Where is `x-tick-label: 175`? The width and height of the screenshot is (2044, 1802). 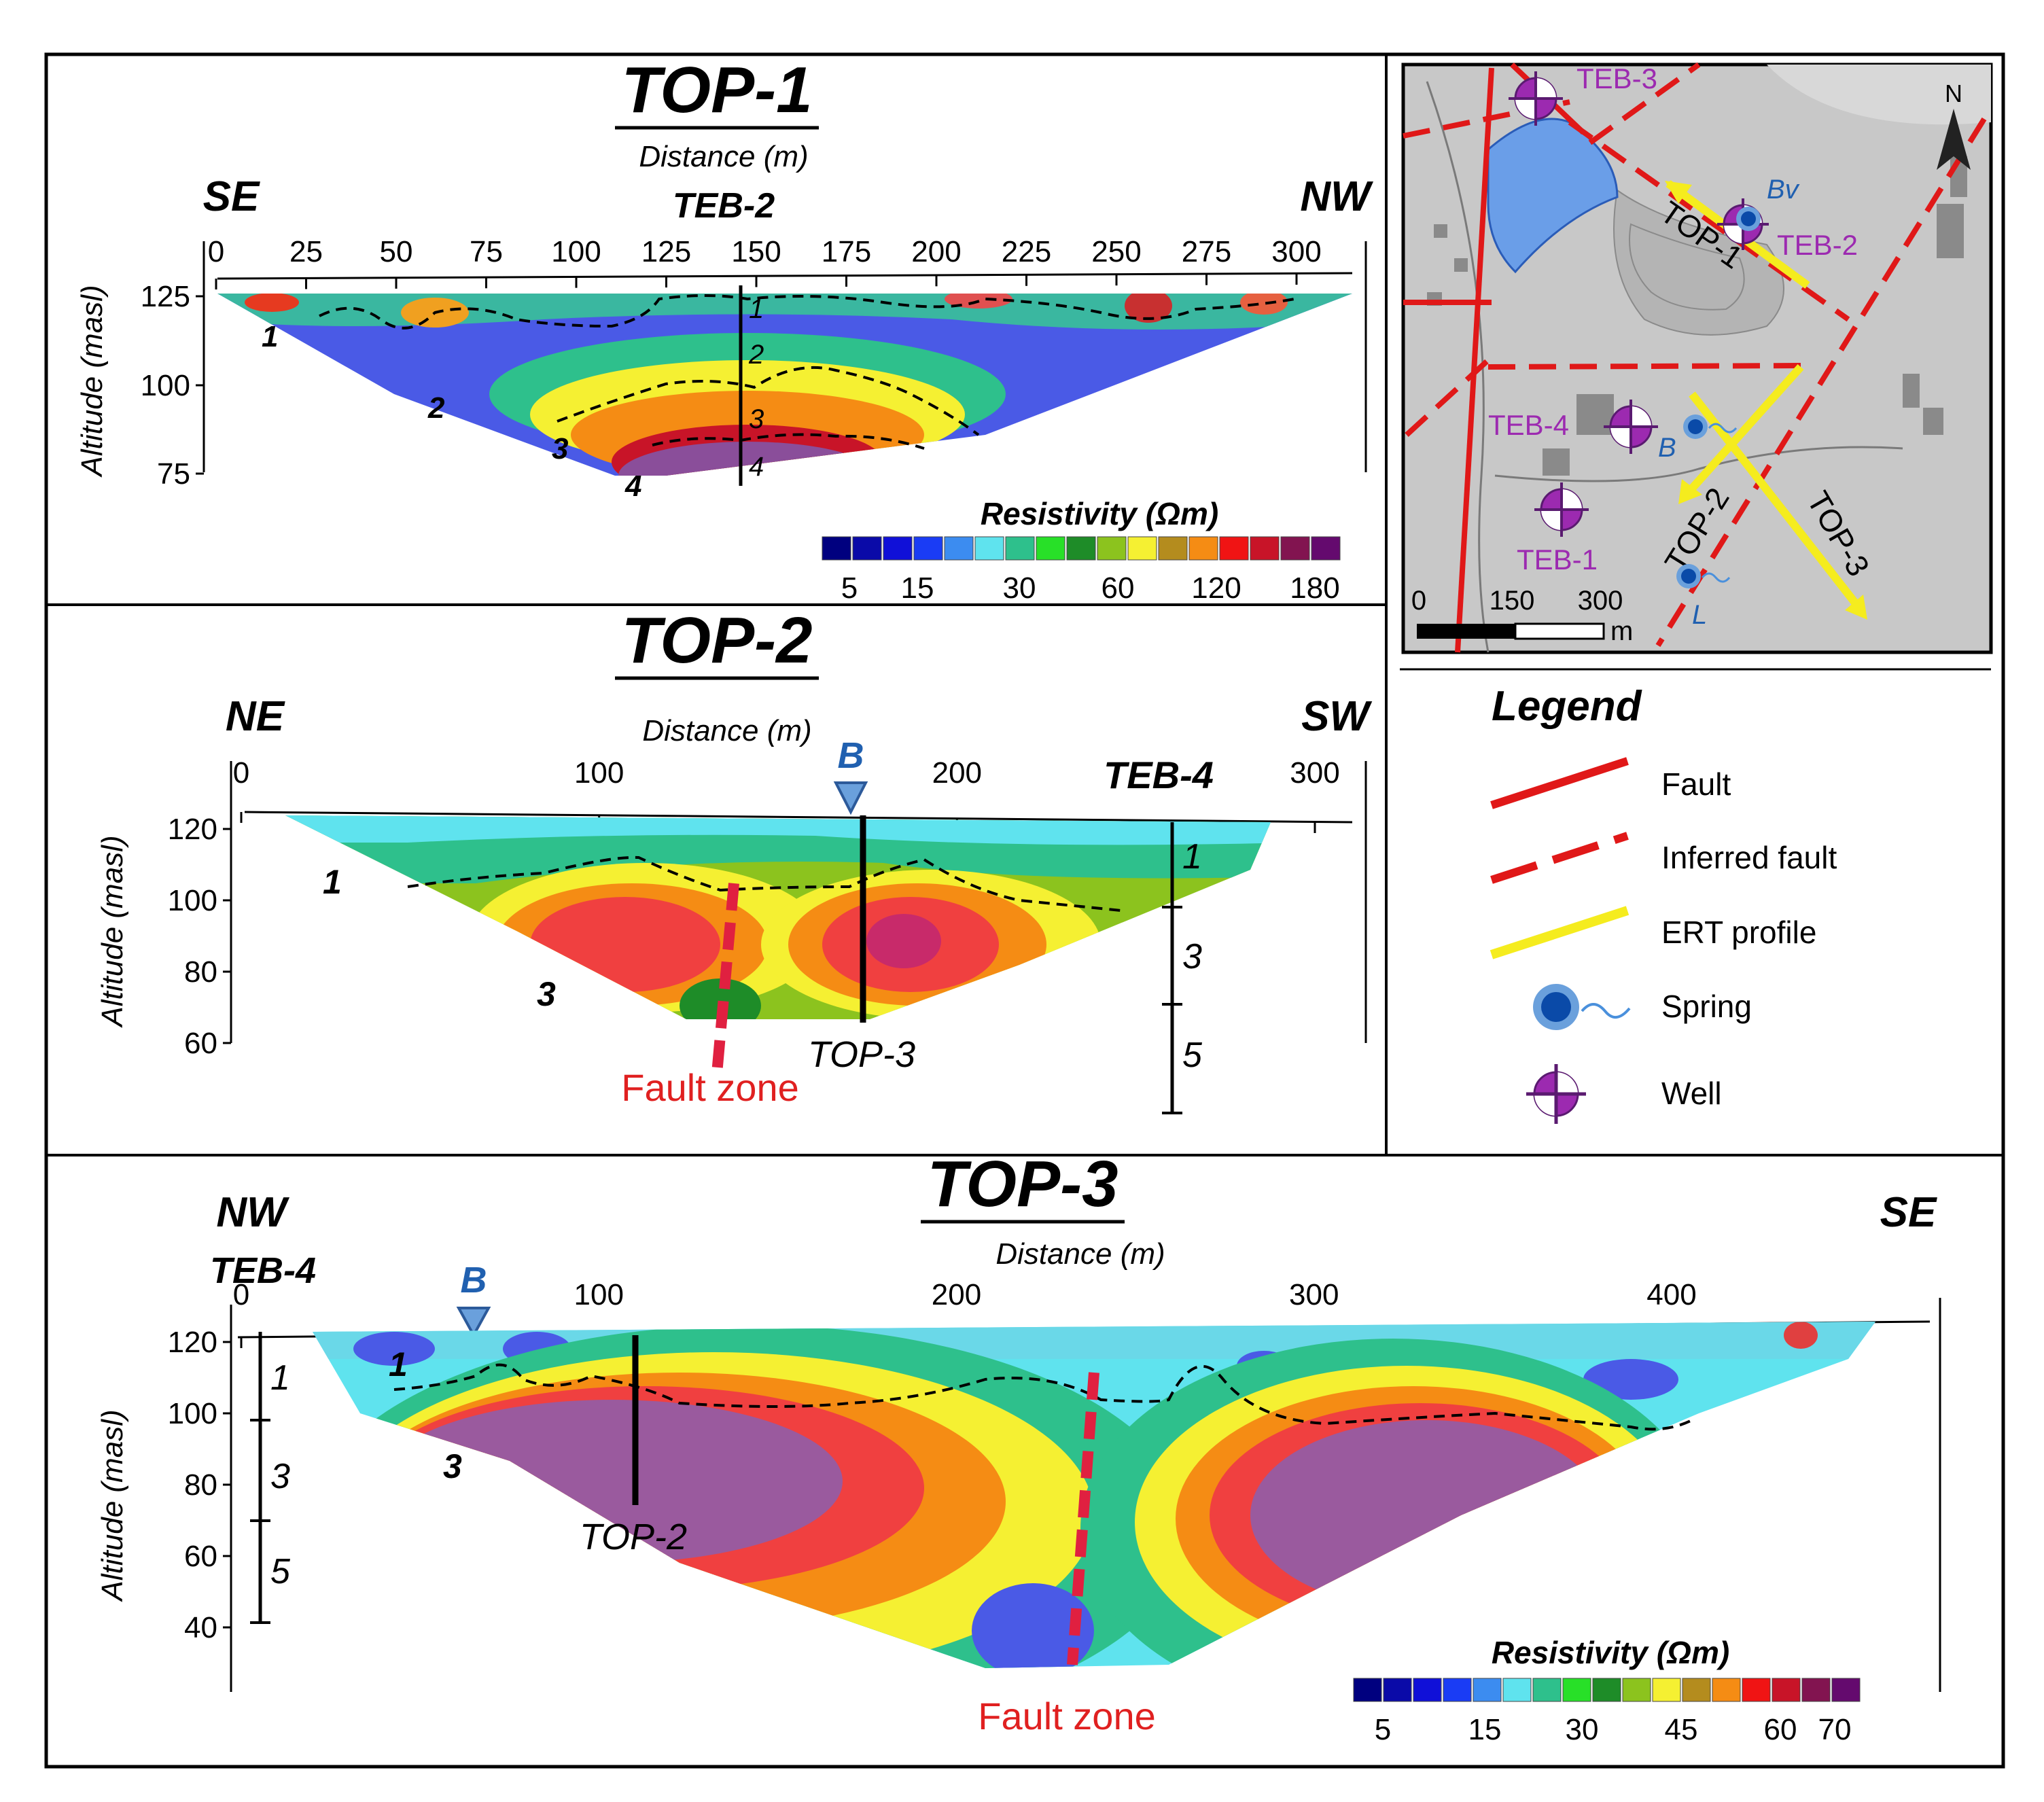
x-tick-label: 175 is located at coordinates (846, 251).